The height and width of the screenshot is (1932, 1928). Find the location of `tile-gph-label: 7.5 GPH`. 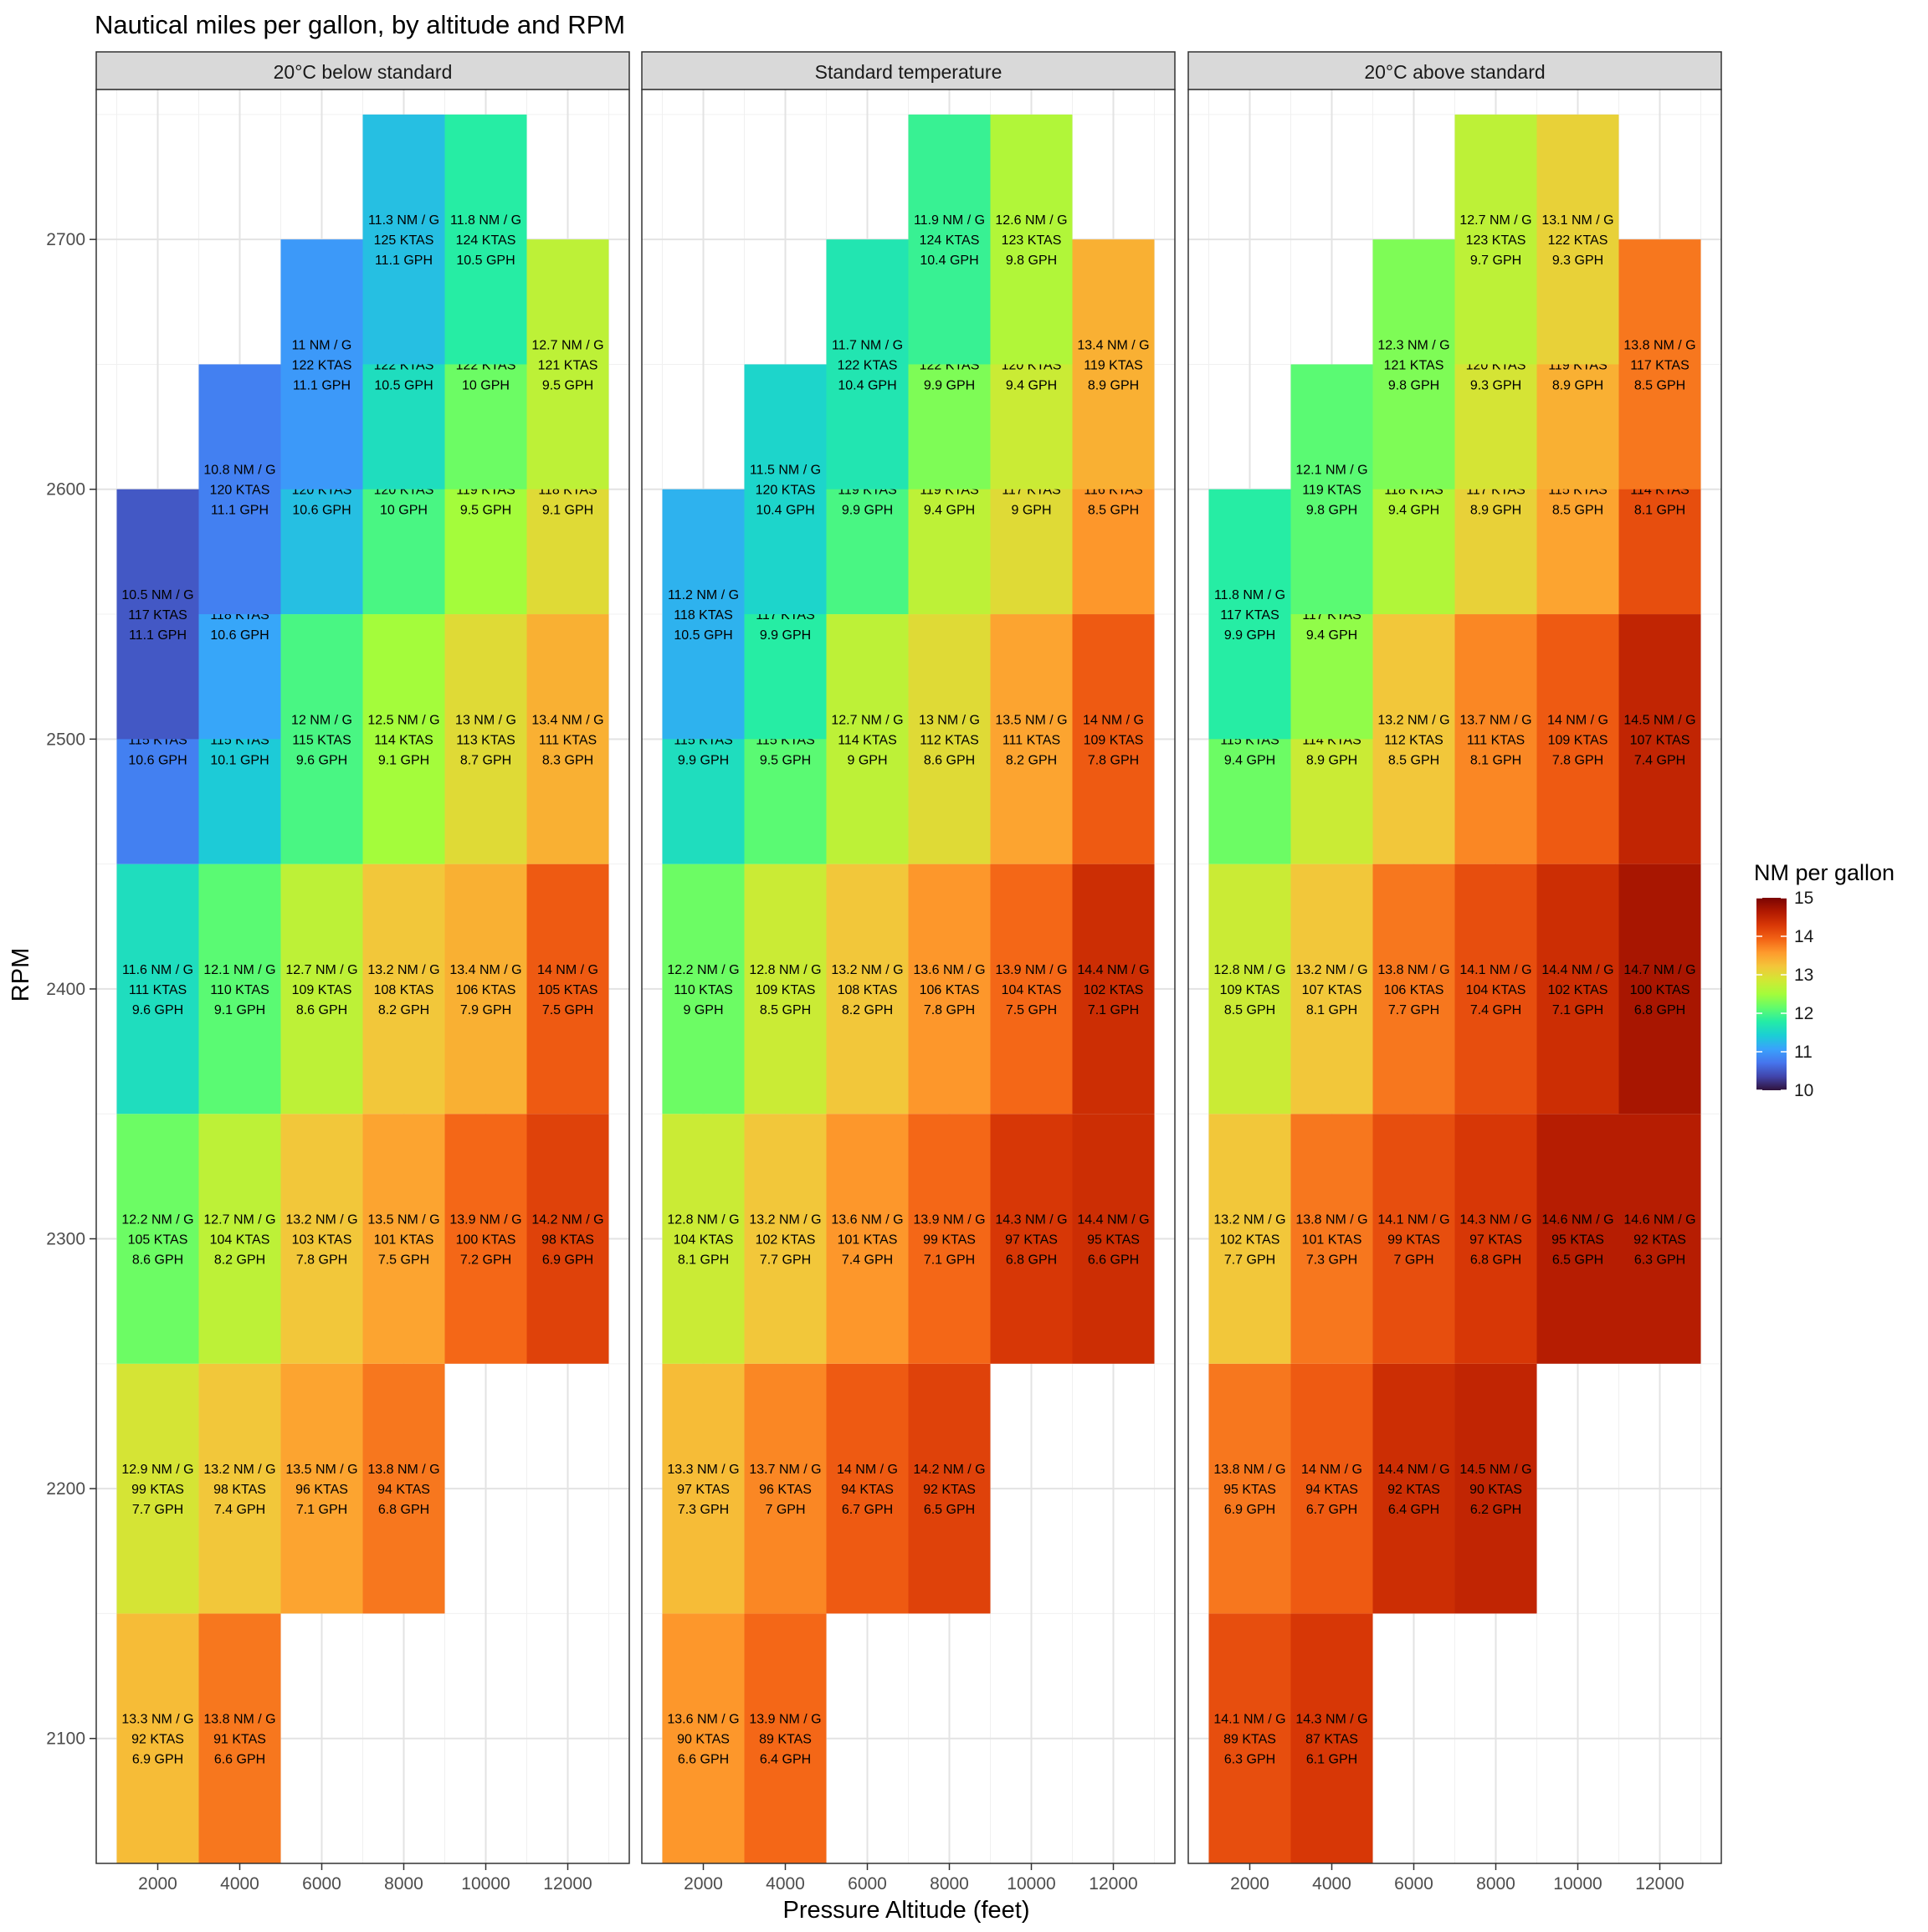

tile-gph-label: 7.5 GPH is located at coordinates (567, 1010).